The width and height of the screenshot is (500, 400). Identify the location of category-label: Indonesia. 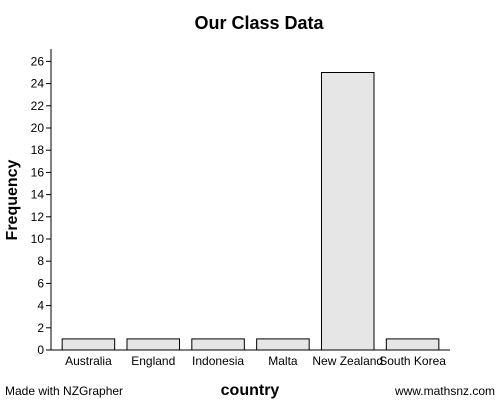
(218, 361).